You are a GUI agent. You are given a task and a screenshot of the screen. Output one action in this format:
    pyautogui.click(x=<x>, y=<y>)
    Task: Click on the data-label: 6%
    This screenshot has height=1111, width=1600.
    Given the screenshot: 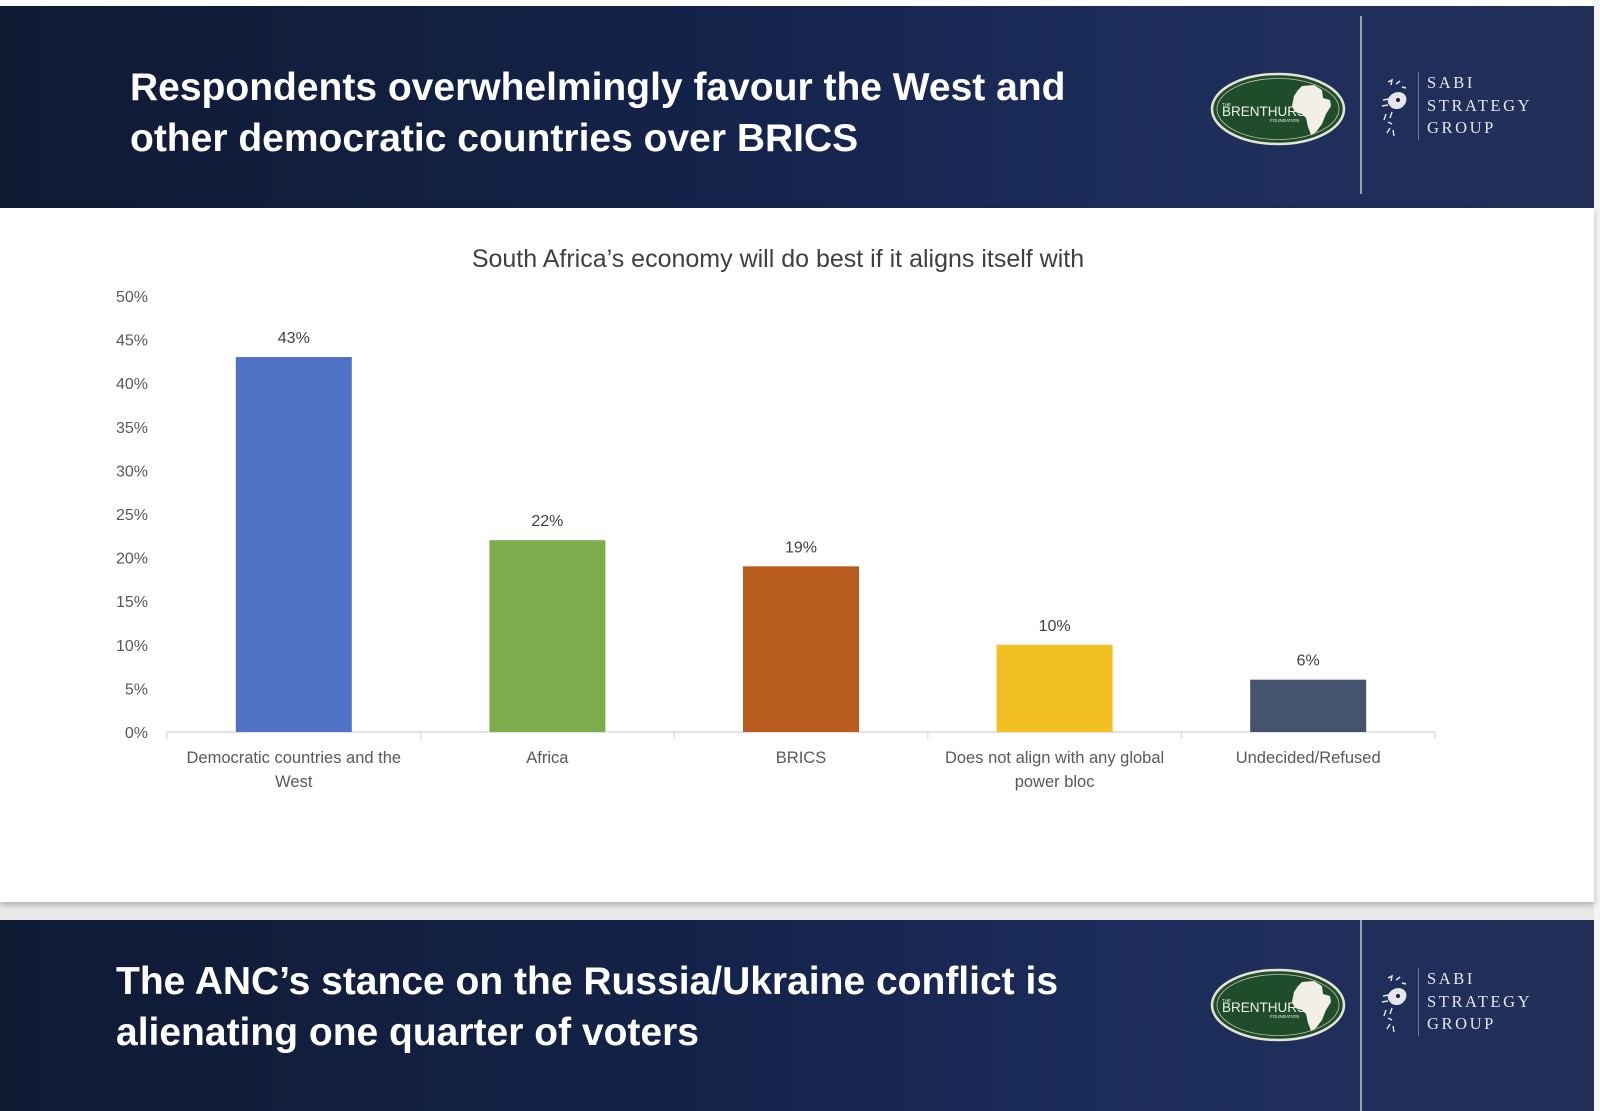 What is the action you would take?
    pyautogui.click(x=1308, y=661)
    